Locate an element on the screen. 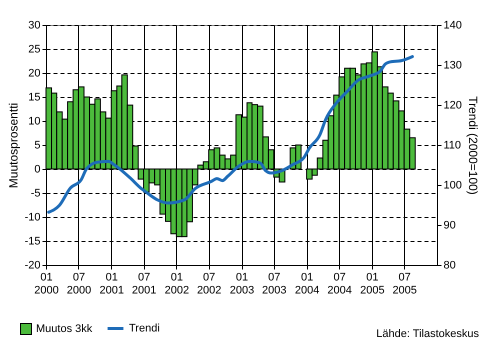  x-tick-label: 01 2003 is located at coordinates (242, 284).